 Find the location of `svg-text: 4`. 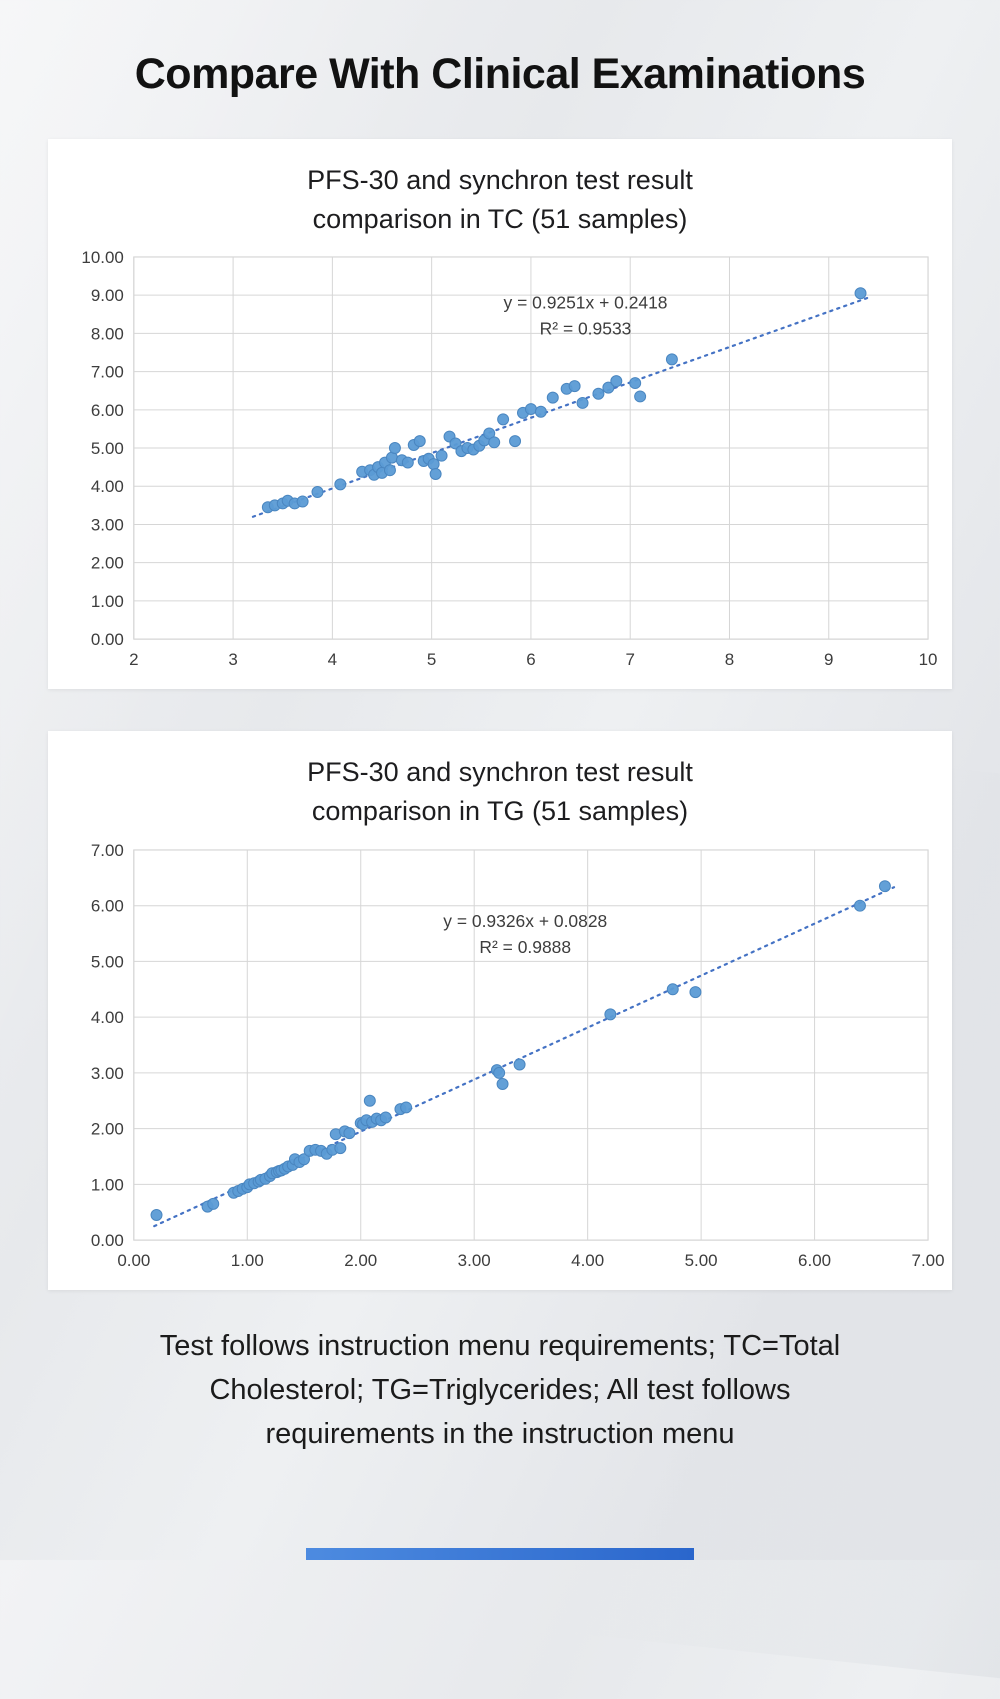

svg-text: 4 is located at coordinates (332, 659).